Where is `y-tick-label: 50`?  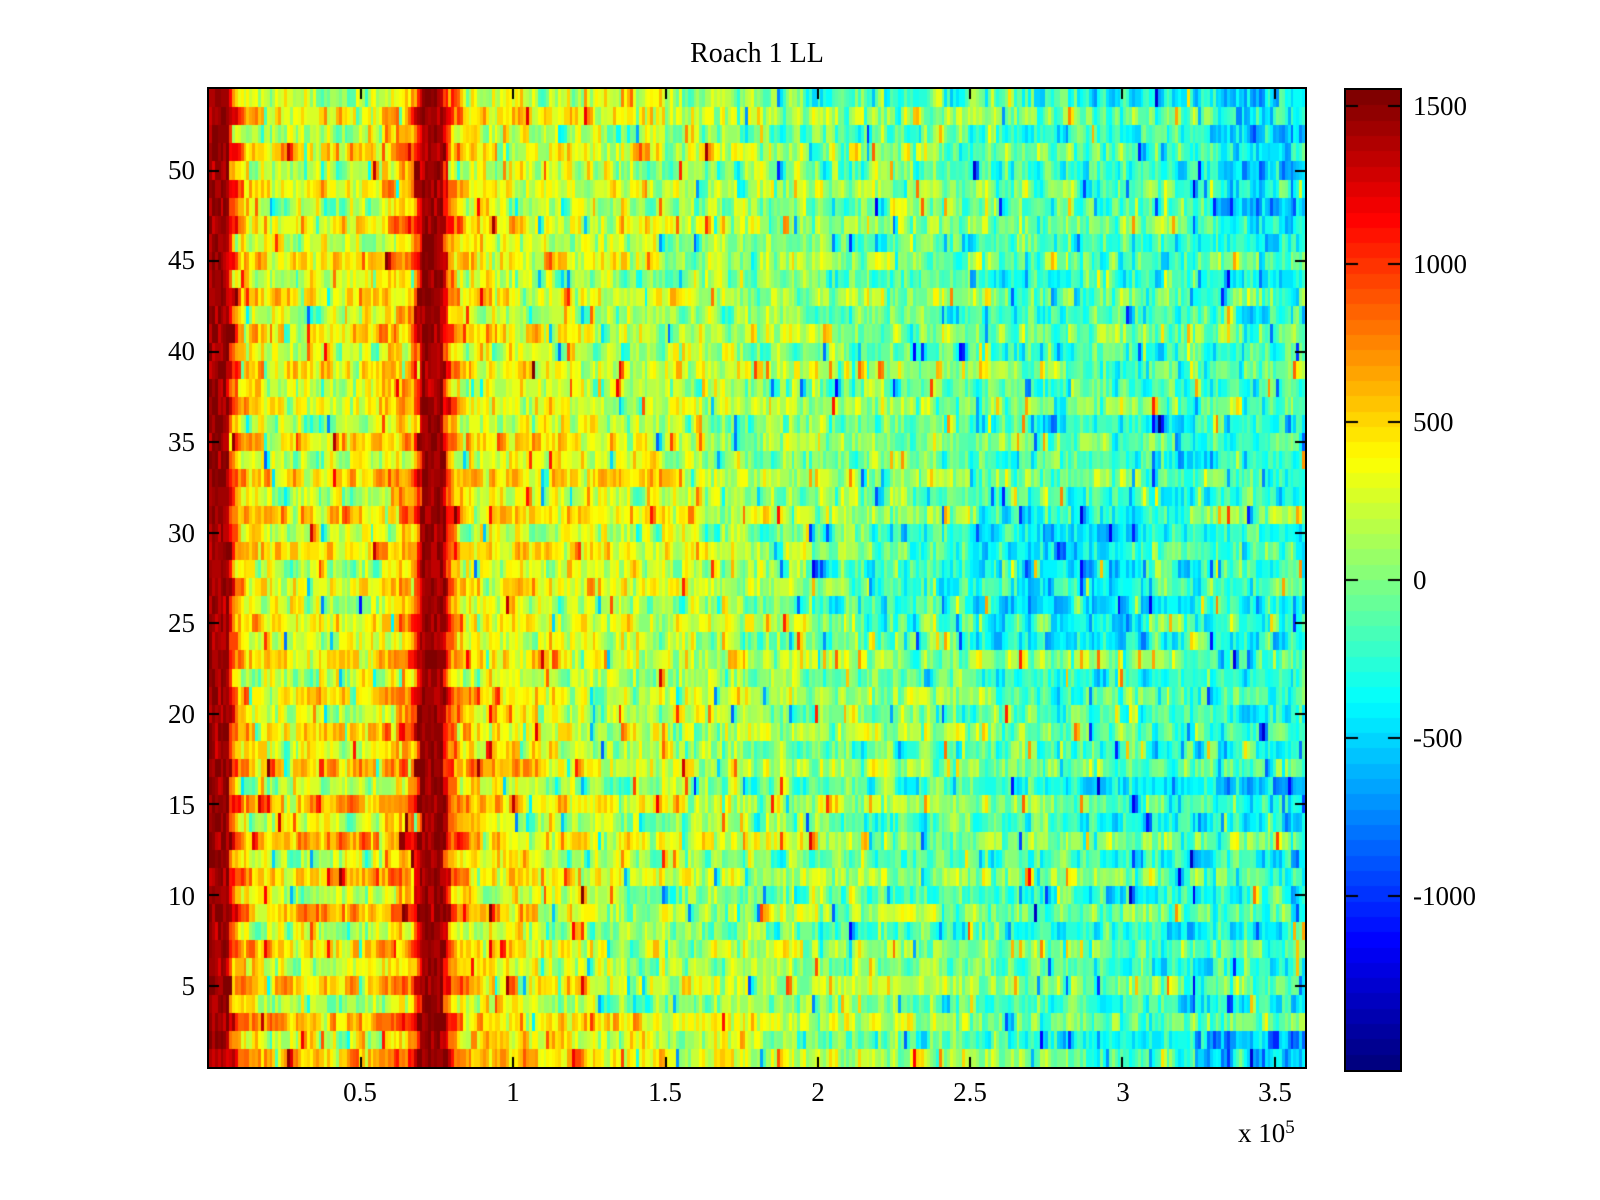
y-tick-label: 50 is located at coordinates (181, 170).